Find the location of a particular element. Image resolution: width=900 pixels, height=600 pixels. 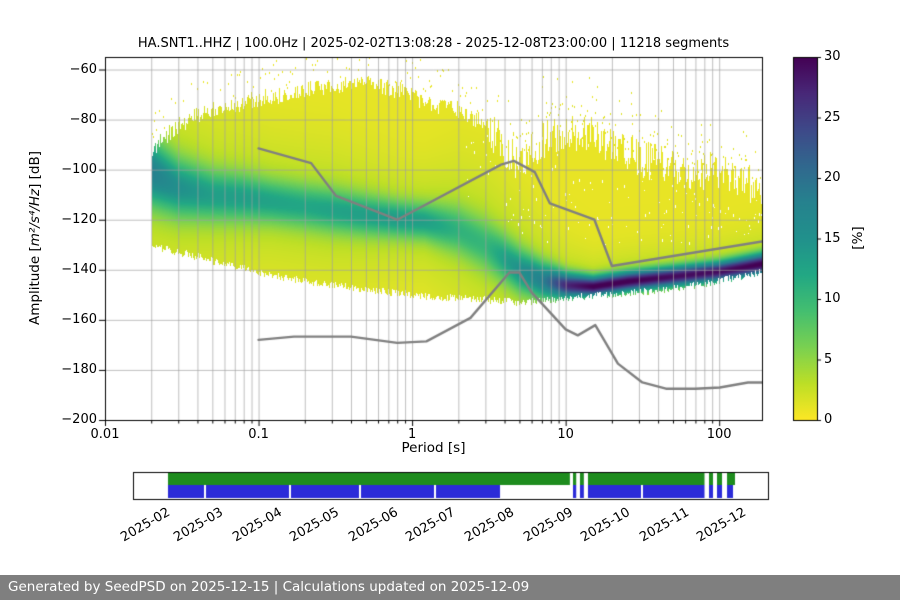

colorbar-tick-label: 15 is located at coordinates (832, 238).